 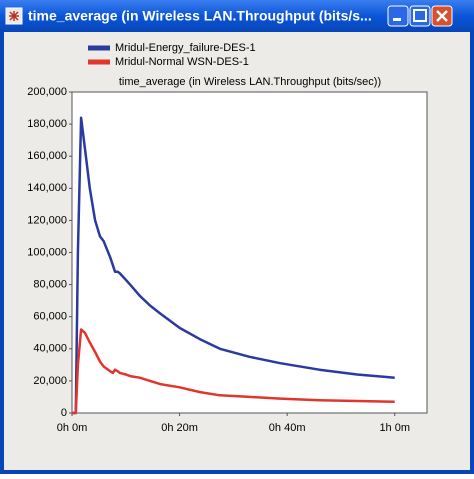 I want to click on close-button, so click(x=442, y=16).